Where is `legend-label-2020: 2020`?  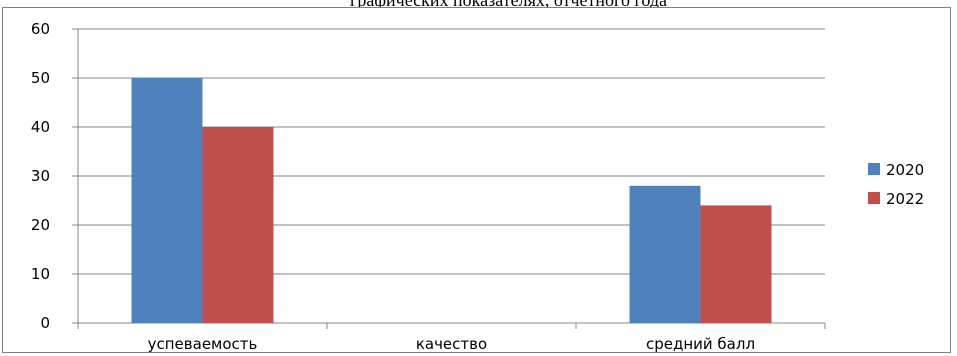
legend-label-2020: 2020 is located at coordinates (905, 170).